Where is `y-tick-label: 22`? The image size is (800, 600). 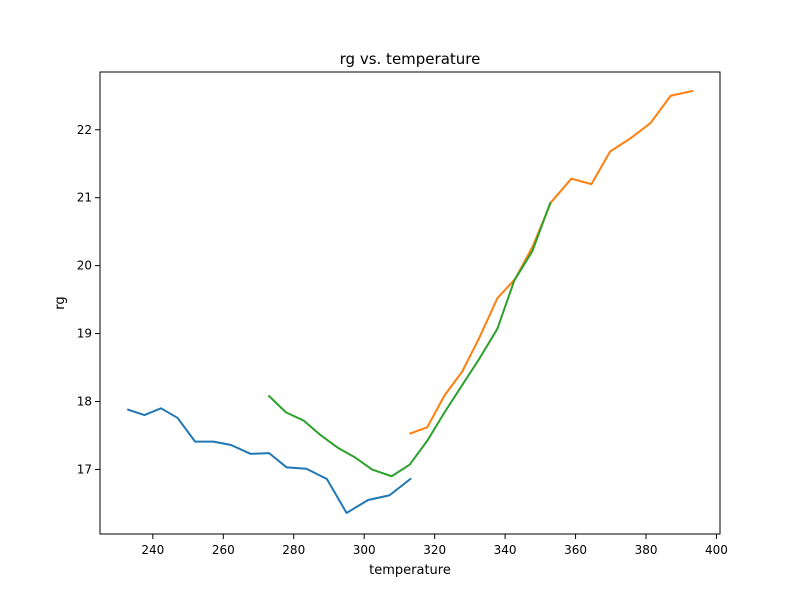 y-tick-label: 22 is located at coordinates (84, 130).